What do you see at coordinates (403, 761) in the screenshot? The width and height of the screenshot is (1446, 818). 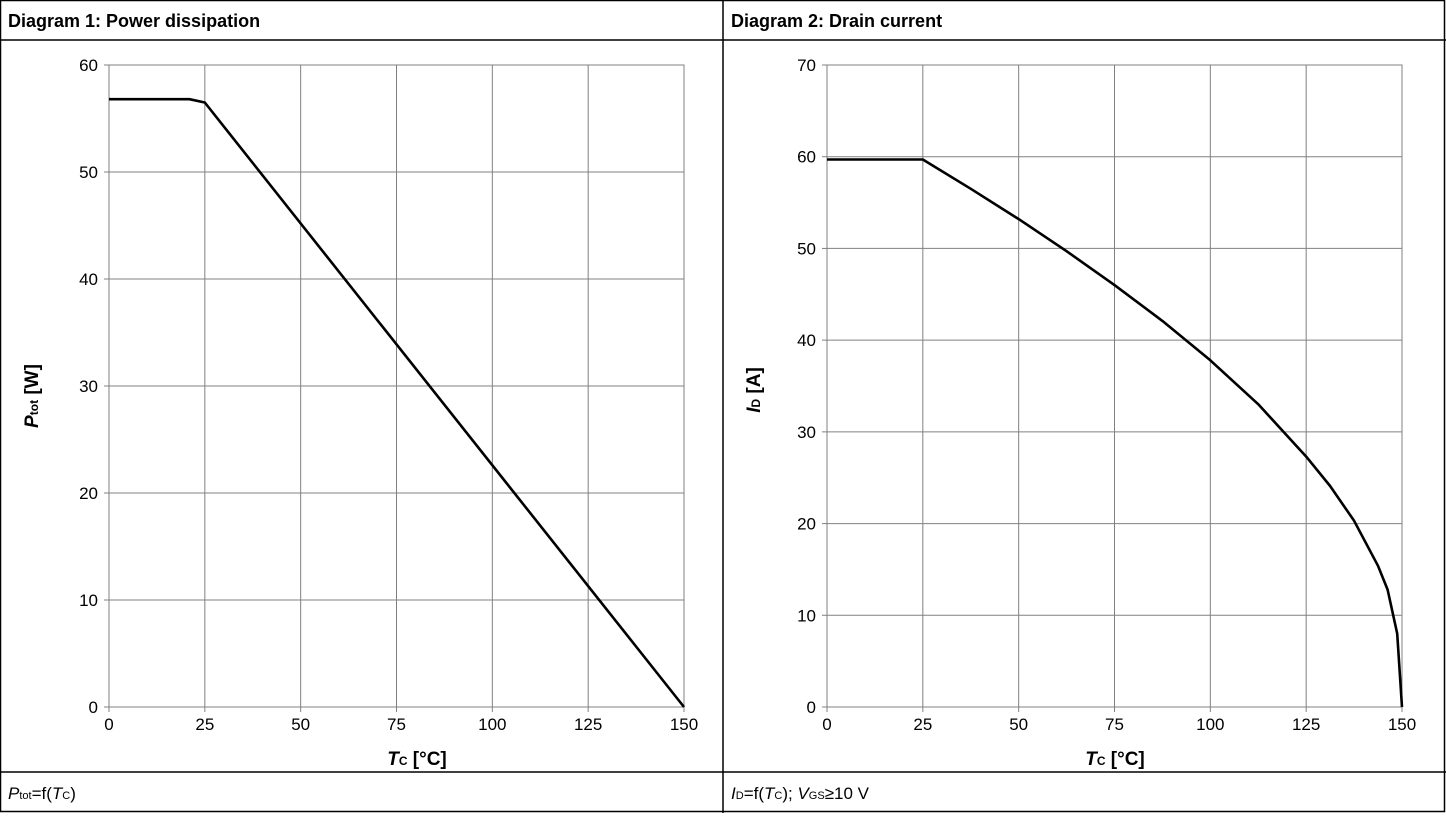 I see `chart-1-x-title-subscript: C` at bounding box center [403, 761].